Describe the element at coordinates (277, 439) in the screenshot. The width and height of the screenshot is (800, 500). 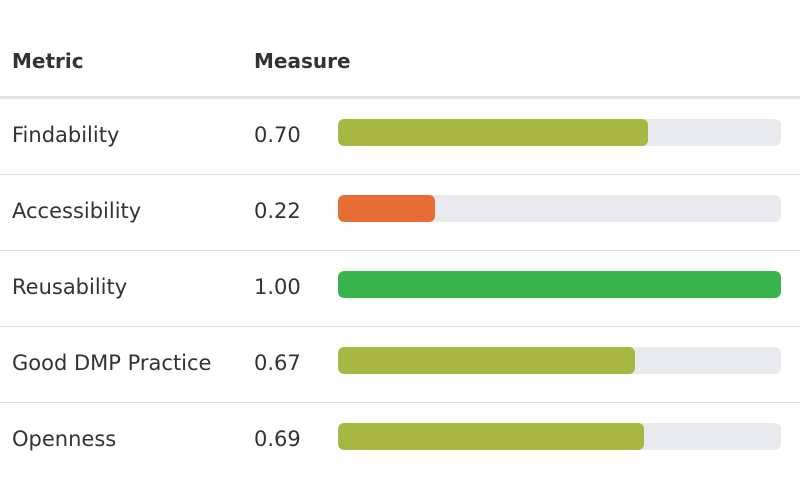
I see `metric-value: 0.69` at that location.